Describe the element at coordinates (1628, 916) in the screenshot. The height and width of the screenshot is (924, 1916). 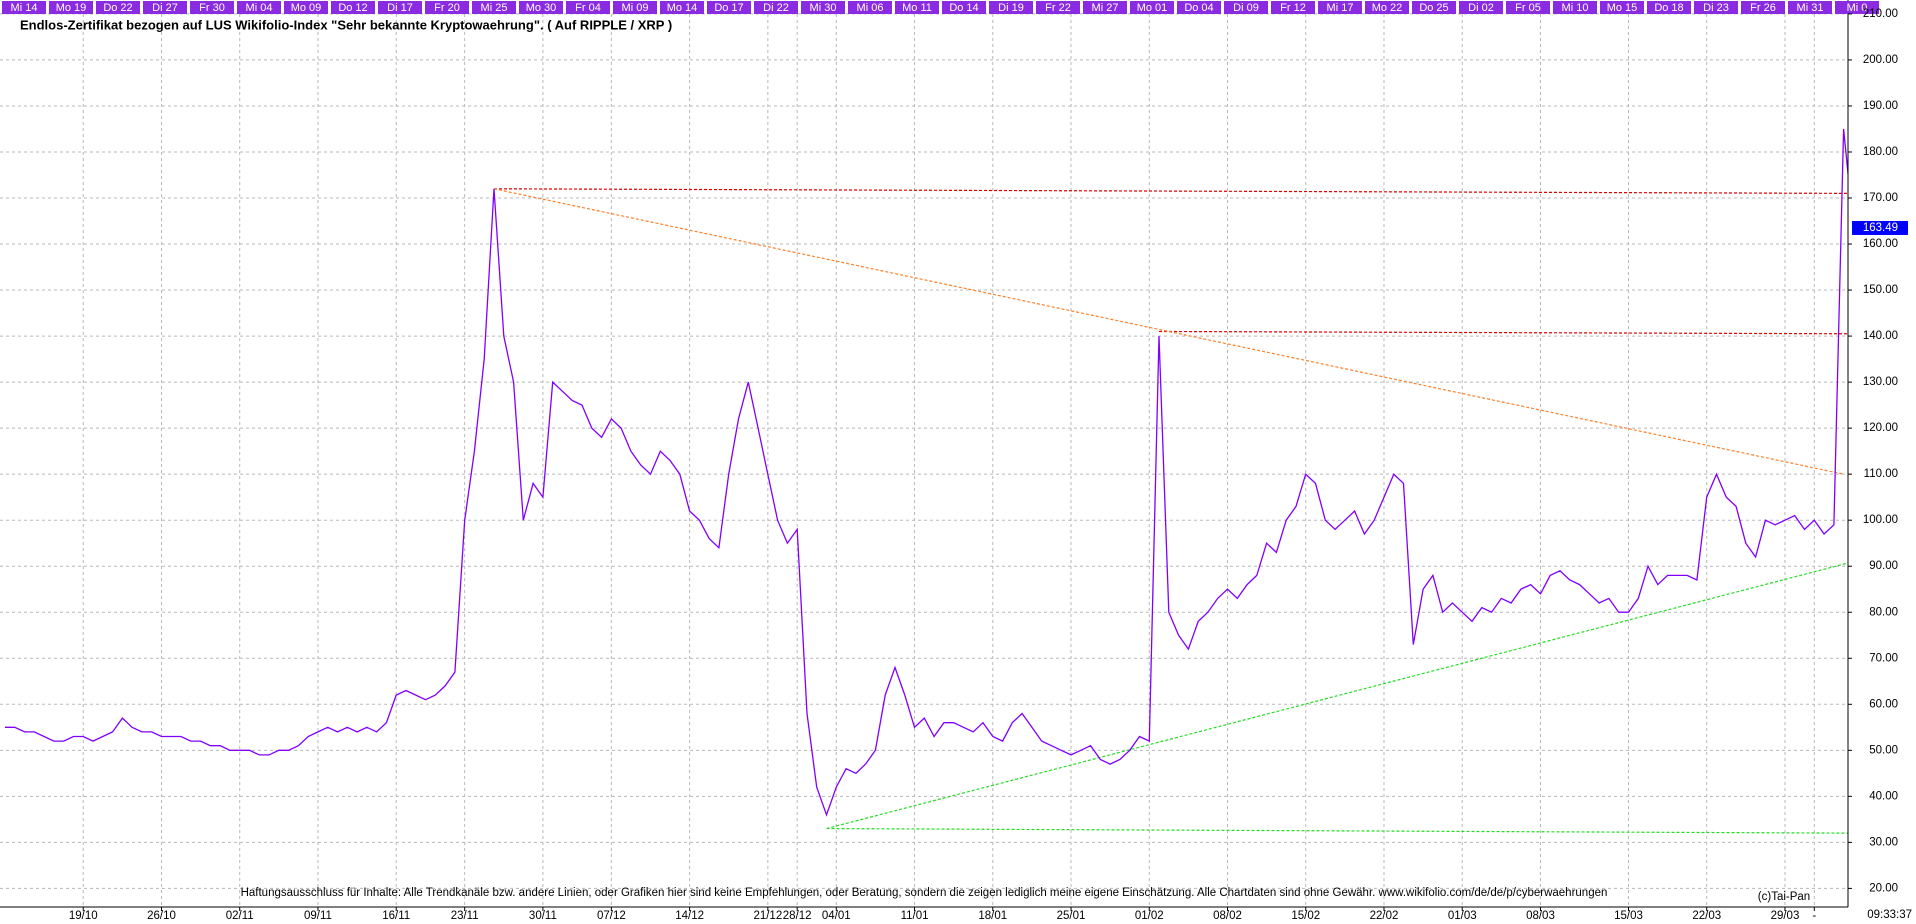
I see `x-tick-label: 15/03` at that location.